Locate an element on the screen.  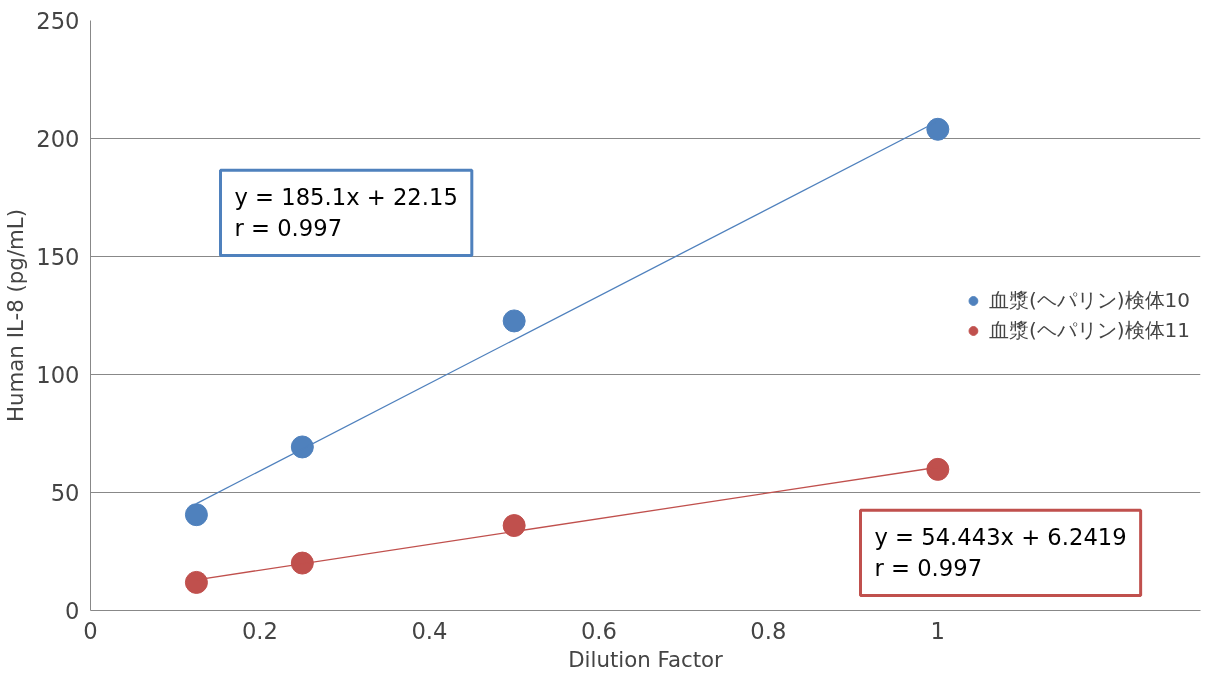
y-tick-label: 250 is located at coordinates (58, 21).